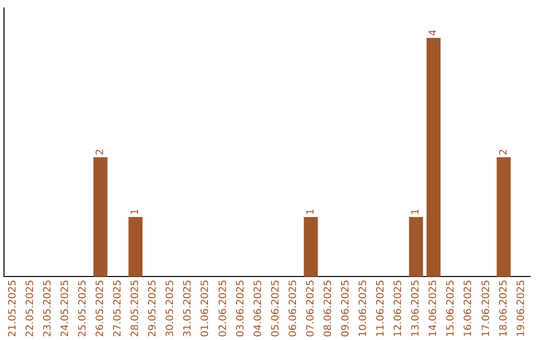 The width and height of the screenshot is (540, 340). What do you see at coordinates (65, 309) in the screenshot?
I see `x-tick-label: 24.05.2025` at bounding box center [65, 309].